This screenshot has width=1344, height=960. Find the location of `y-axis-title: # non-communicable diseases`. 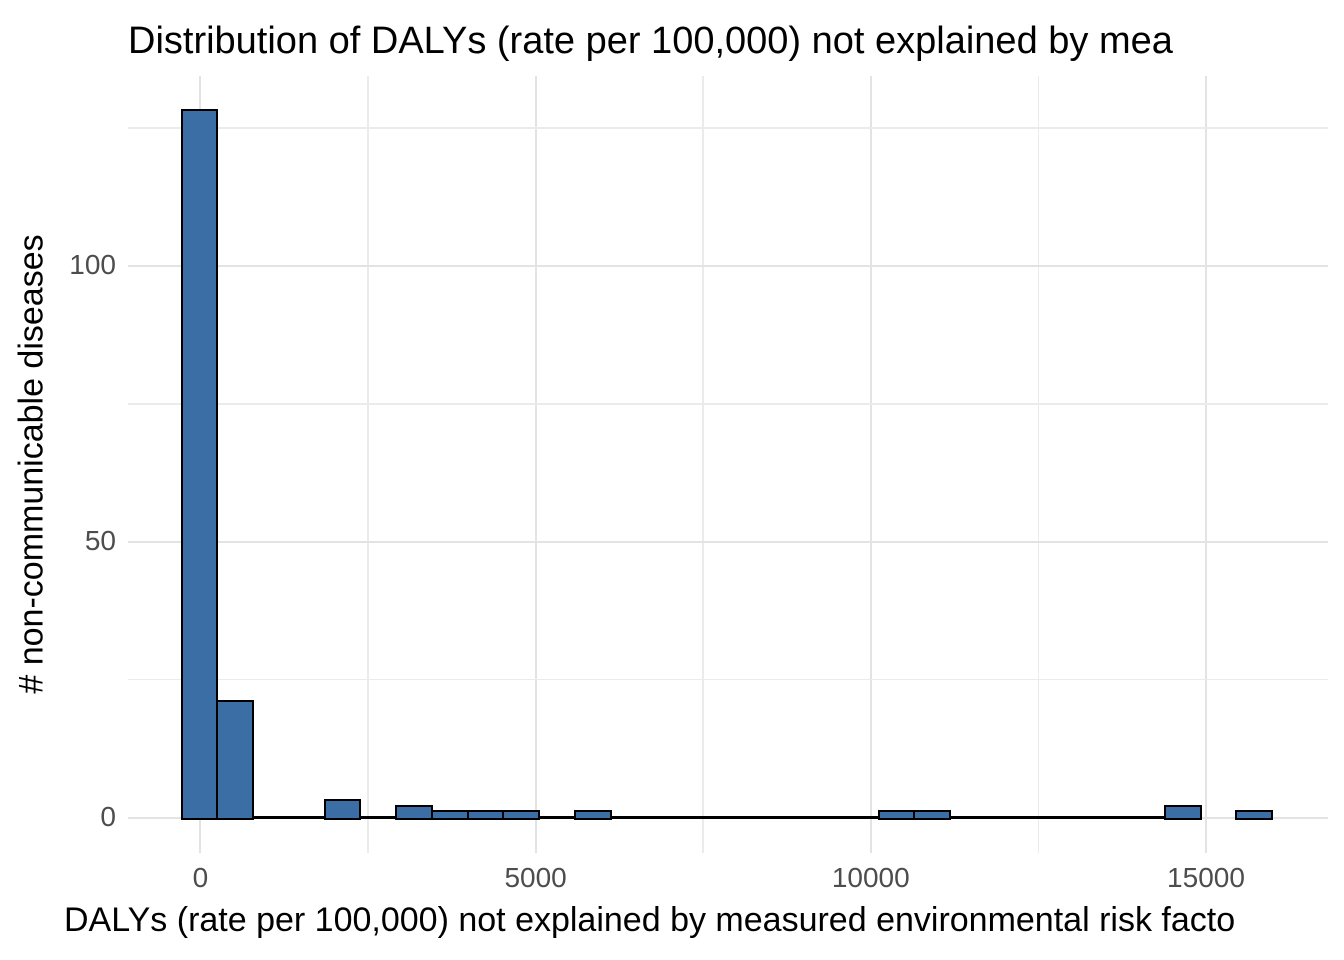

y-axis-title: # non-communicable diseases is located at coordinates (31, 464).